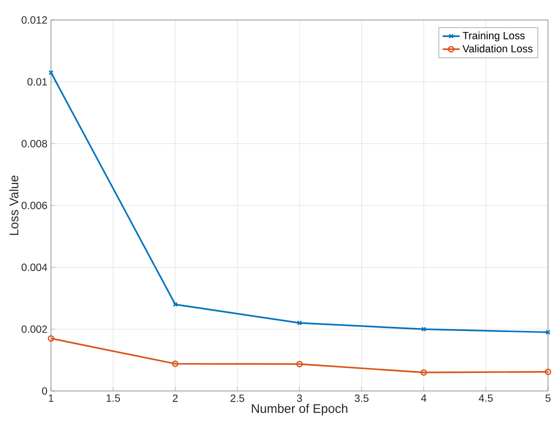  What do you see at coordinates (548, 398) in the screenshot?
I see `x-tick-label: 5` at bounding box center [548, 398].